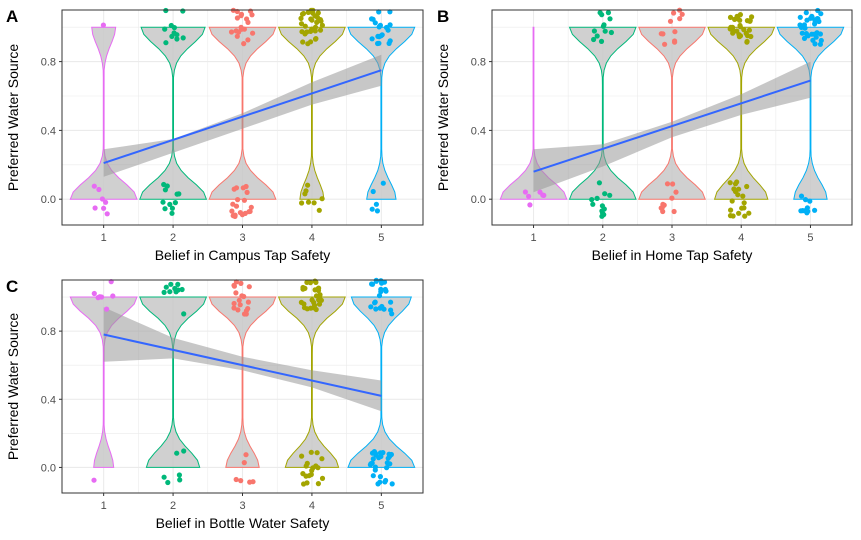 This screenshot has height=540, width=861. What do you see at coordinates (478, 200) in the screenshot?
I see `y-tick-label: 0.0` at bounding box center [478, 200].